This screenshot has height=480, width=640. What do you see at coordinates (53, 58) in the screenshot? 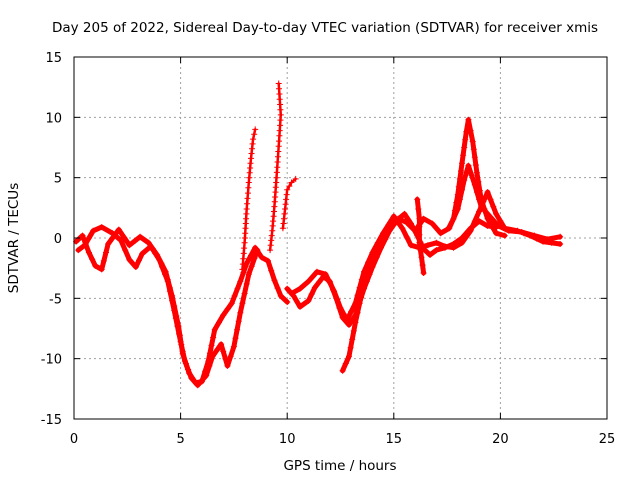
I see `y-tick-label: 15` at bounding box center [53, 58].